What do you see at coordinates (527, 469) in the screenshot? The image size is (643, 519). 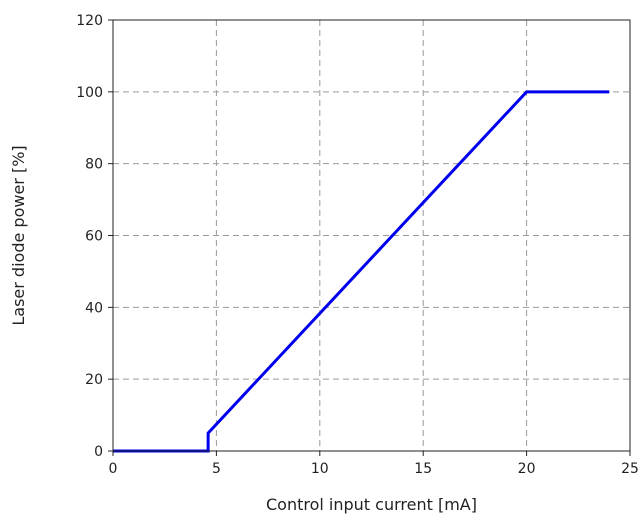 I see `x-tick-label: 20` at bounding box center [527, 469].